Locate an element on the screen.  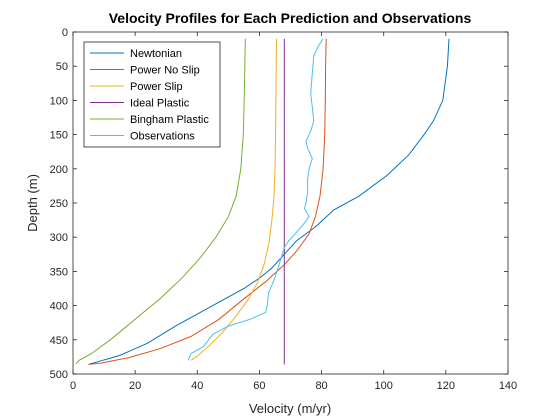
y-tick-label-0: 0 is located at coordinates (65, 33).